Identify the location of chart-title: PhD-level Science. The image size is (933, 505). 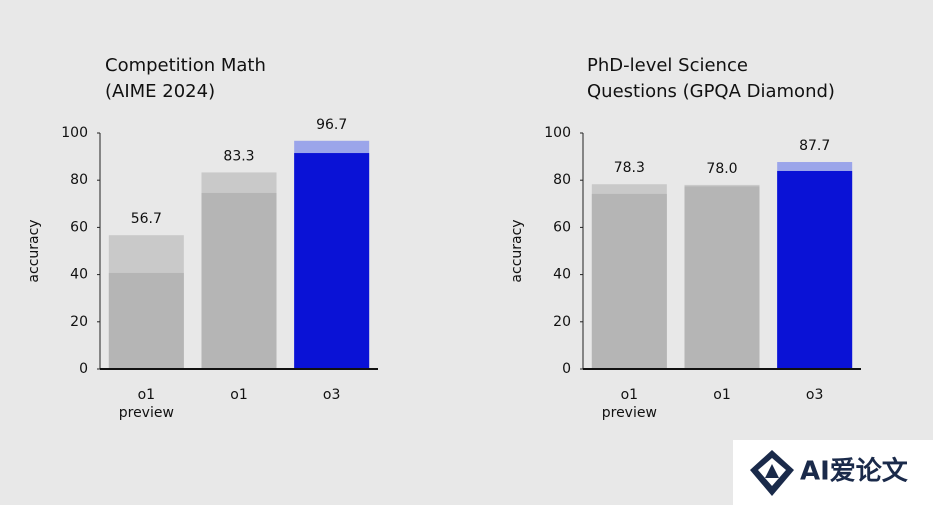
(667, 65).